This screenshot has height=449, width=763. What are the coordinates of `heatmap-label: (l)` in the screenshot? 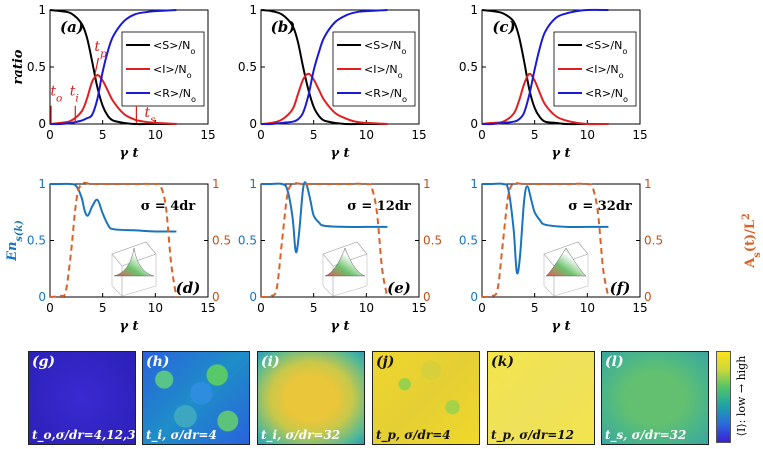 It's located at (614, 362).